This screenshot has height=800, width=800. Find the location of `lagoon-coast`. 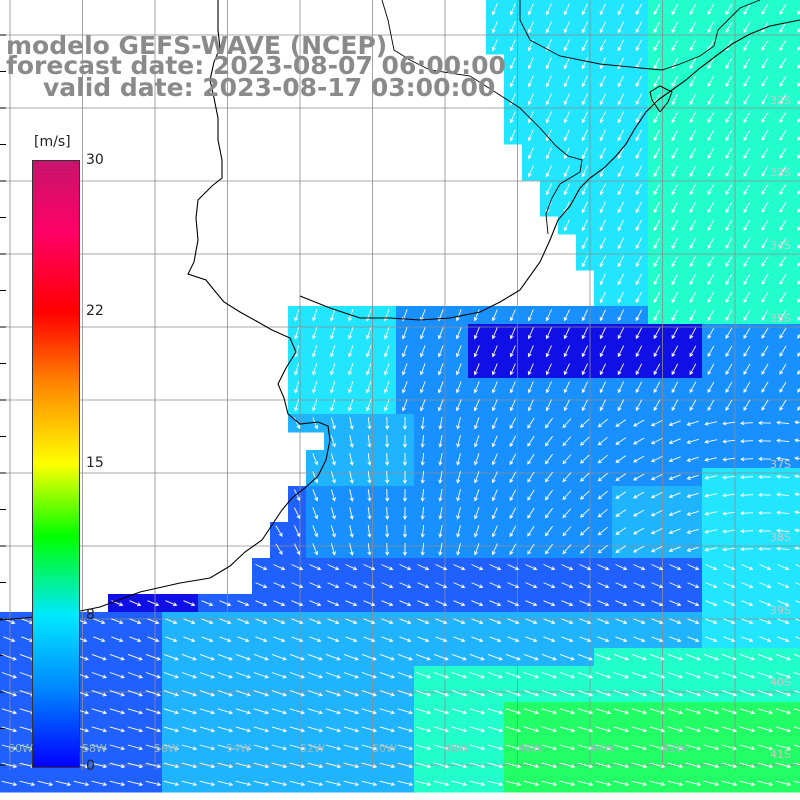

lagoon-coast is located at coordinates (661, 99).